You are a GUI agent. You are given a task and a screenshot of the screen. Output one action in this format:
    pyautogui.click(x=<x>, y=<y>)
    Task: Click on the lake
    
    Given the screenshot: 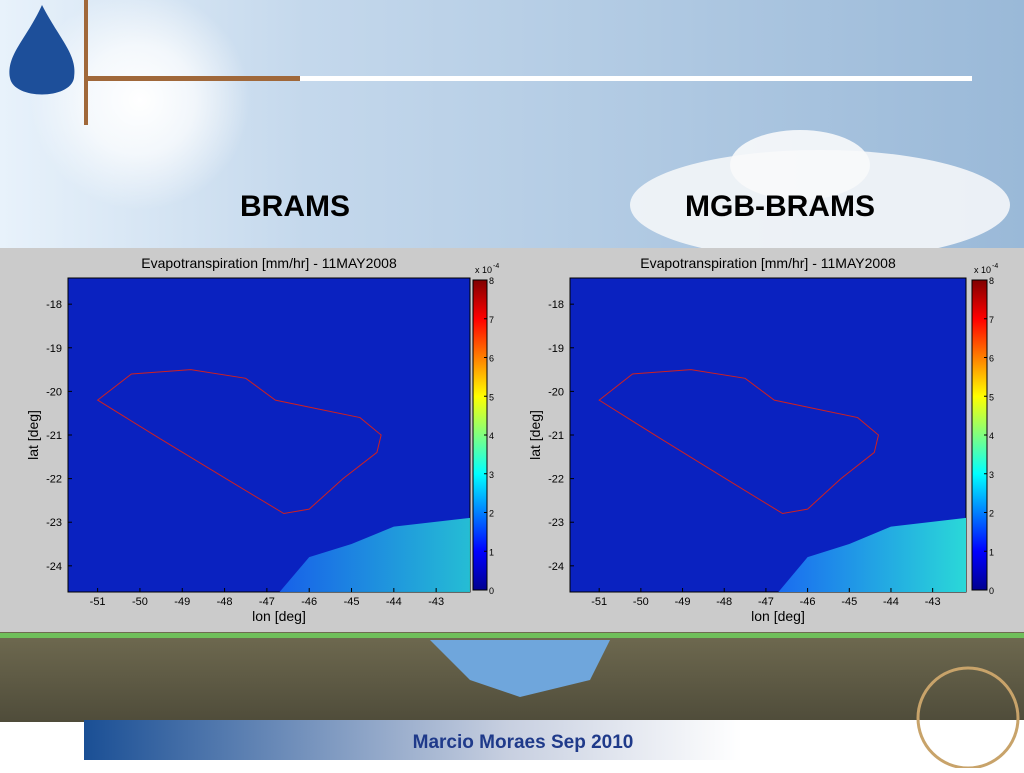 What is the action you would take?
    pyautogui.click(x=520, y=668)
    